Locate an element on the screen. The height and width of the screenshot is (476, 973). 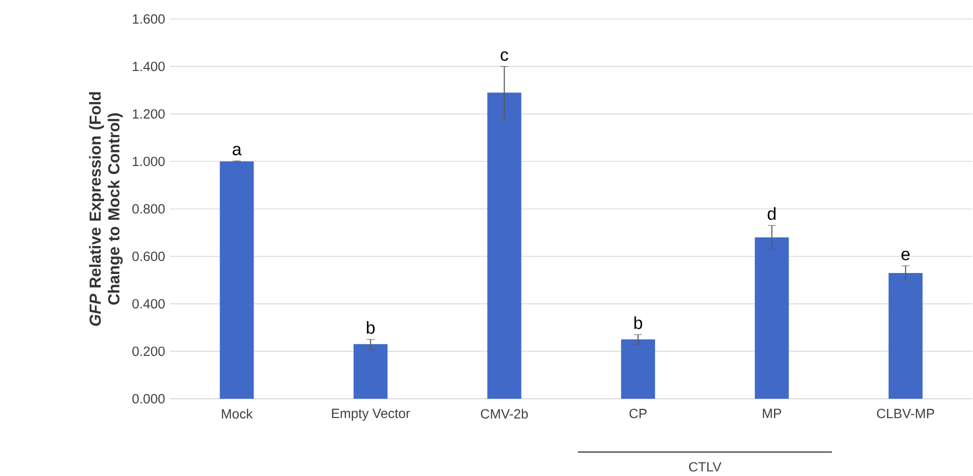
x-tick-label: CP is located at coordinates (638, 413).